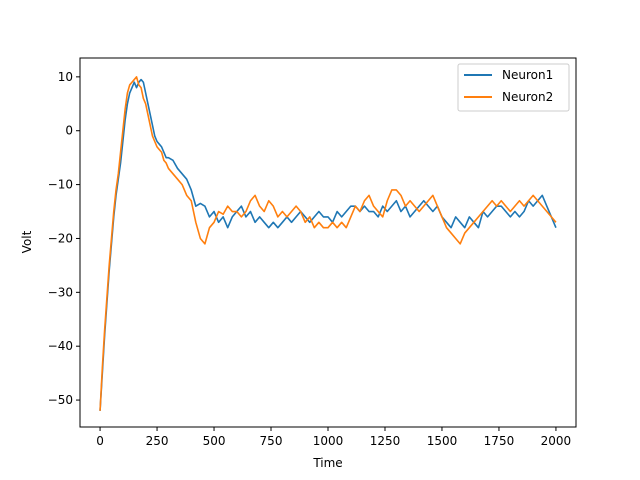 The image size is (640, 480). What do you see at coordinates (556, 441) in the screenshot?
I see `x-tick-label: 2000` at bounding box center [556, 441].